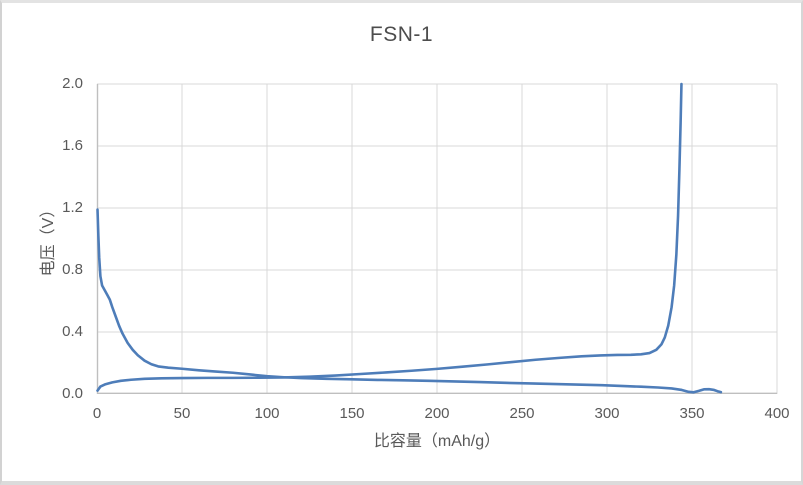 The height and width of the screenshot is (485, 803). I want to click on x-tick-label: 0, so click(97, 413).